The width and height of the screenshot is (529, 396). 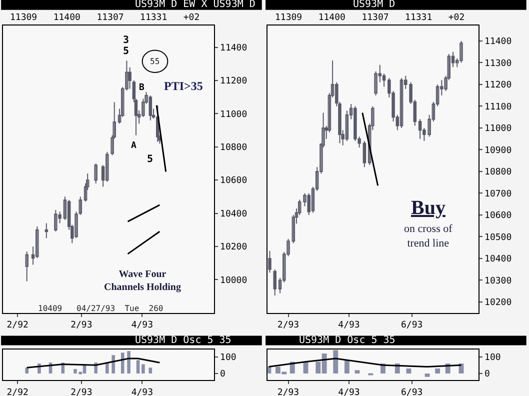 I want to click on annotation: B, so click(x=142, y=88).